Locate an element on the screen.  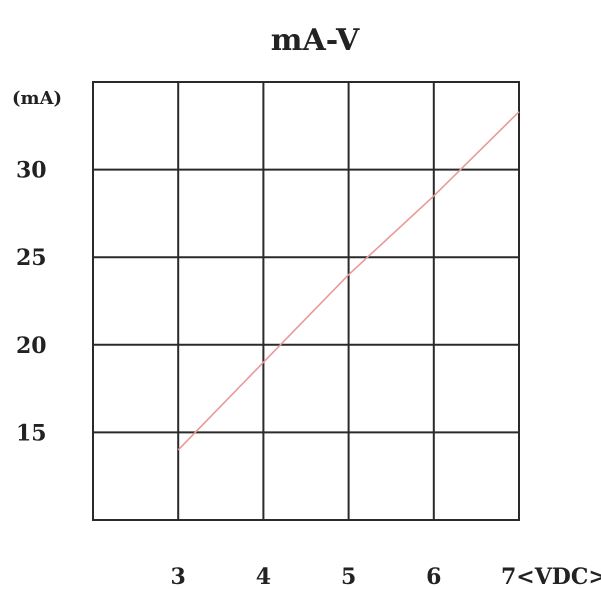
chart-title: mA-V is located at coordinates (315, 40).